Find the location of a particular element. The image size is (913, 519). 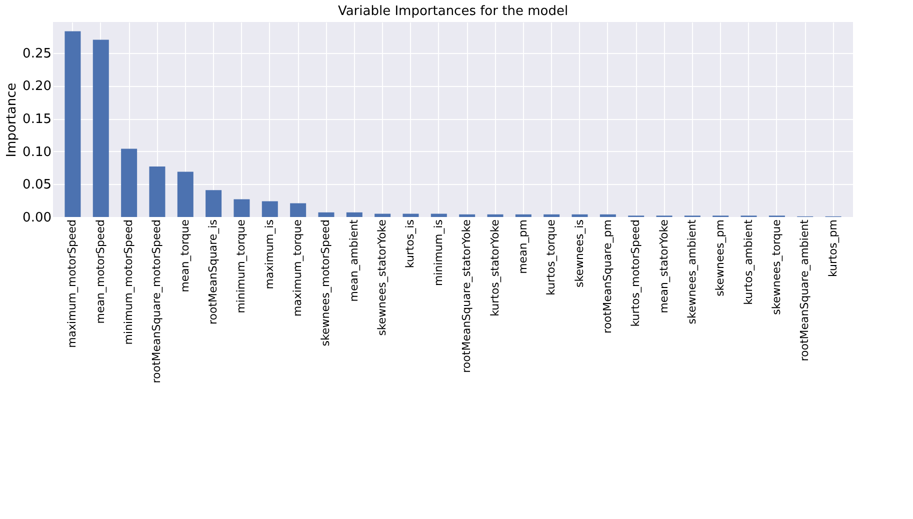

x-tick-label: skewnees_pm is located at coordinates (720, 258).